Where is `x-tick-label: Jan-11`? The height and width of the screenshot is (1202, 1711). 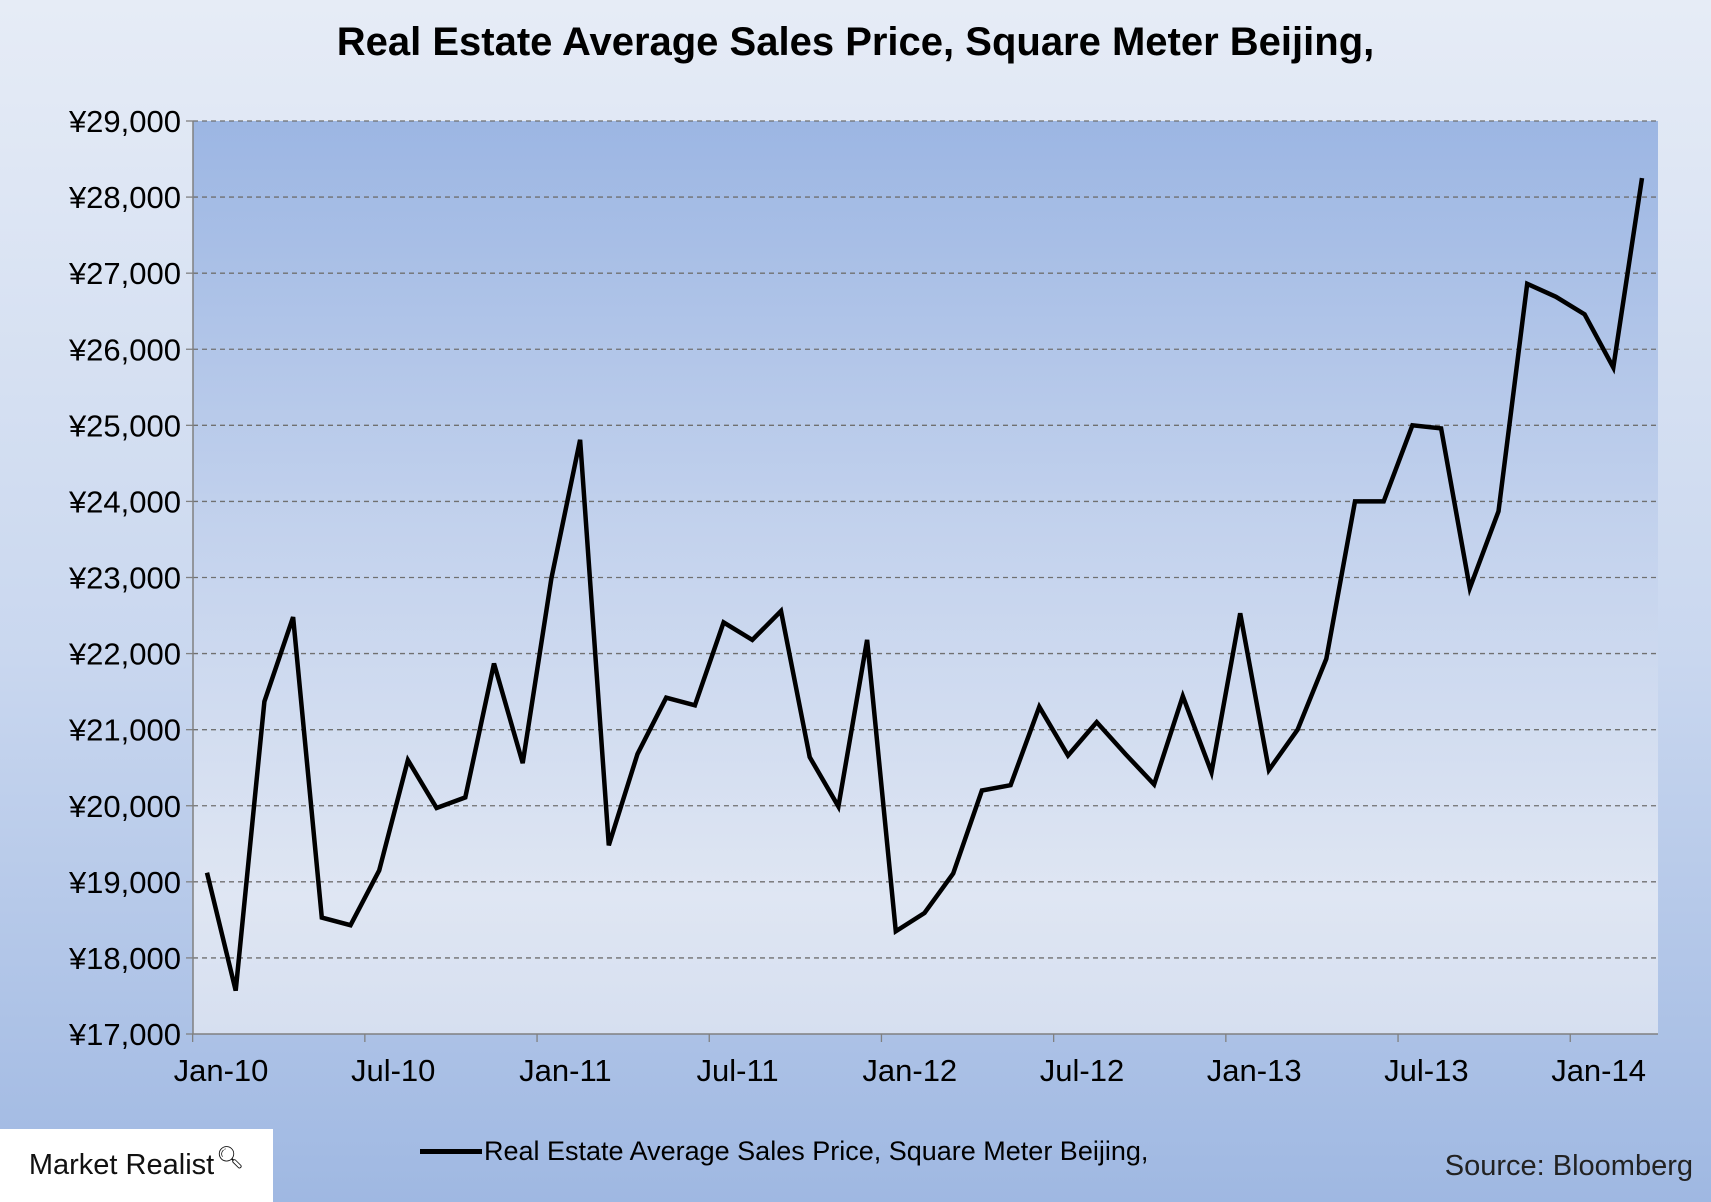
x-tick-label: Jan-11 is located at coordinates (565, 1070).